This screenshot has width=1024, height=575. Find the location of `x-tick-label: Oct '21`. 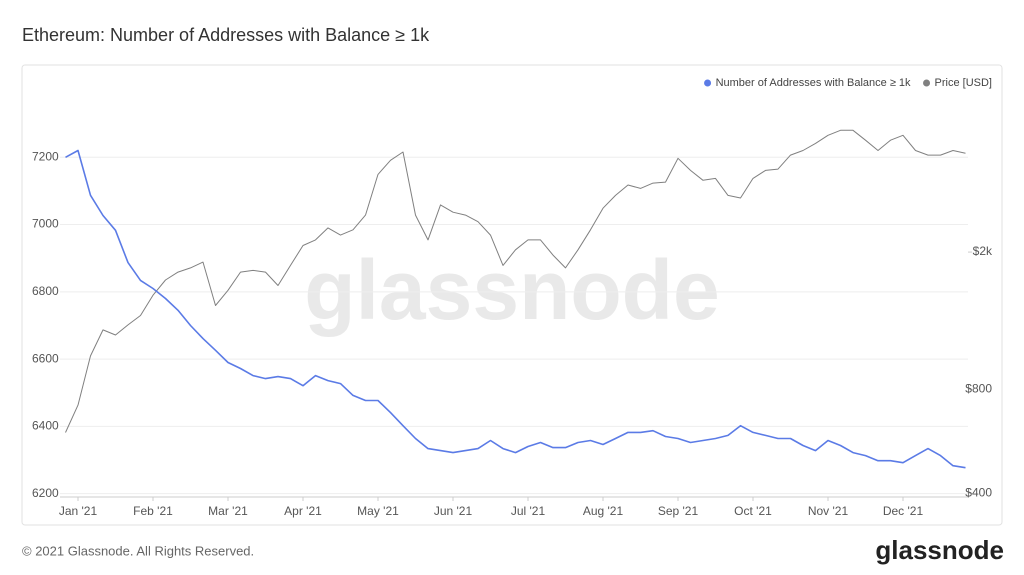

x-tick-label: Oct '21 is located at coordinates (753, 511).